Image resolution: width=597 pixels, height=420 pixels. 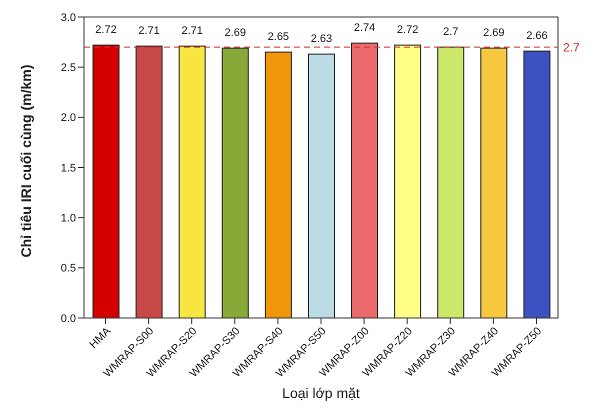 I want to click on data-label: 2.66, so click(x=537, y=36).